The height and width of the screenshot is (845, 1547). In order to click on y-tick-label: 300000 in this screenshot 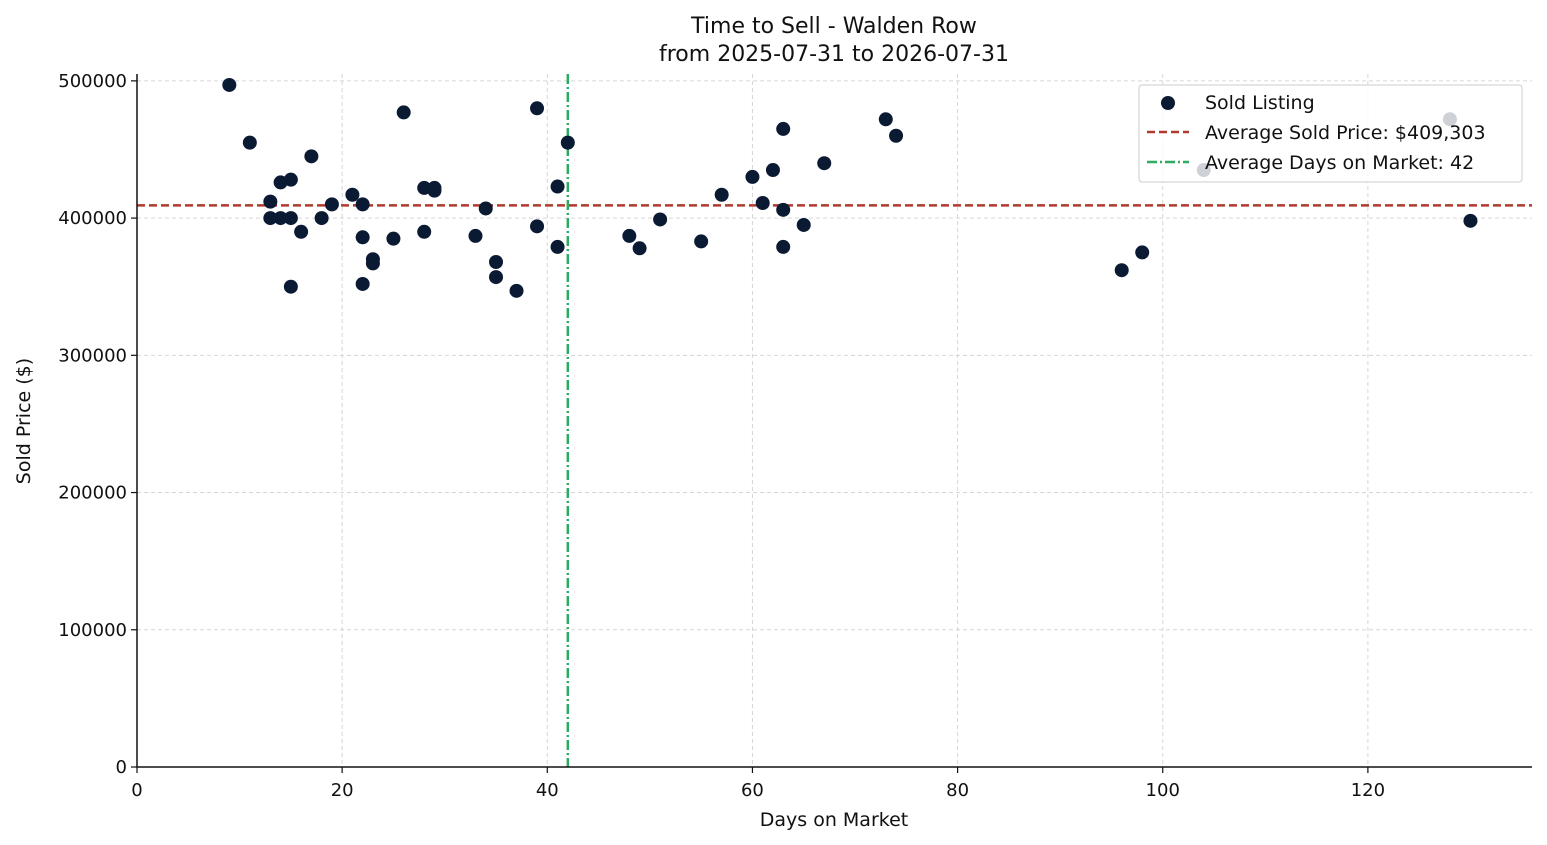, I will do `click(92, 355)`.